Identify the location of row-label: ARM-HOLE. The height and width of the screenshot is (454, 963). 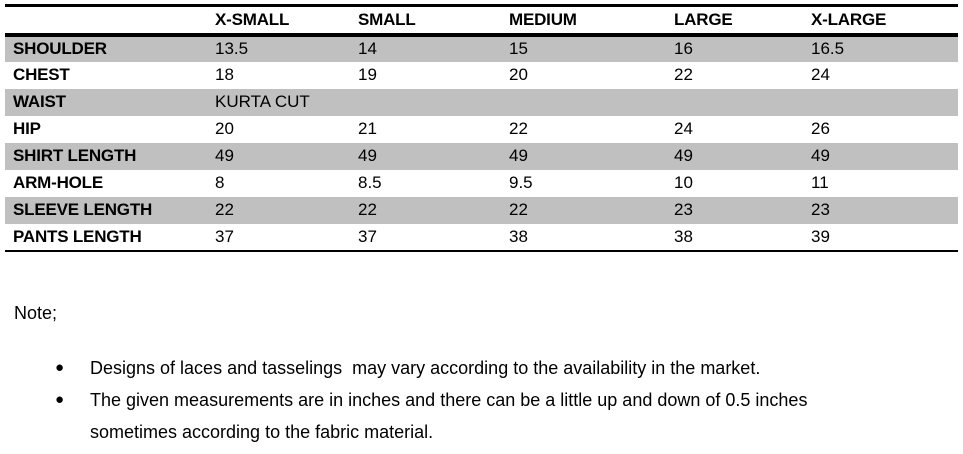
(58, 182).